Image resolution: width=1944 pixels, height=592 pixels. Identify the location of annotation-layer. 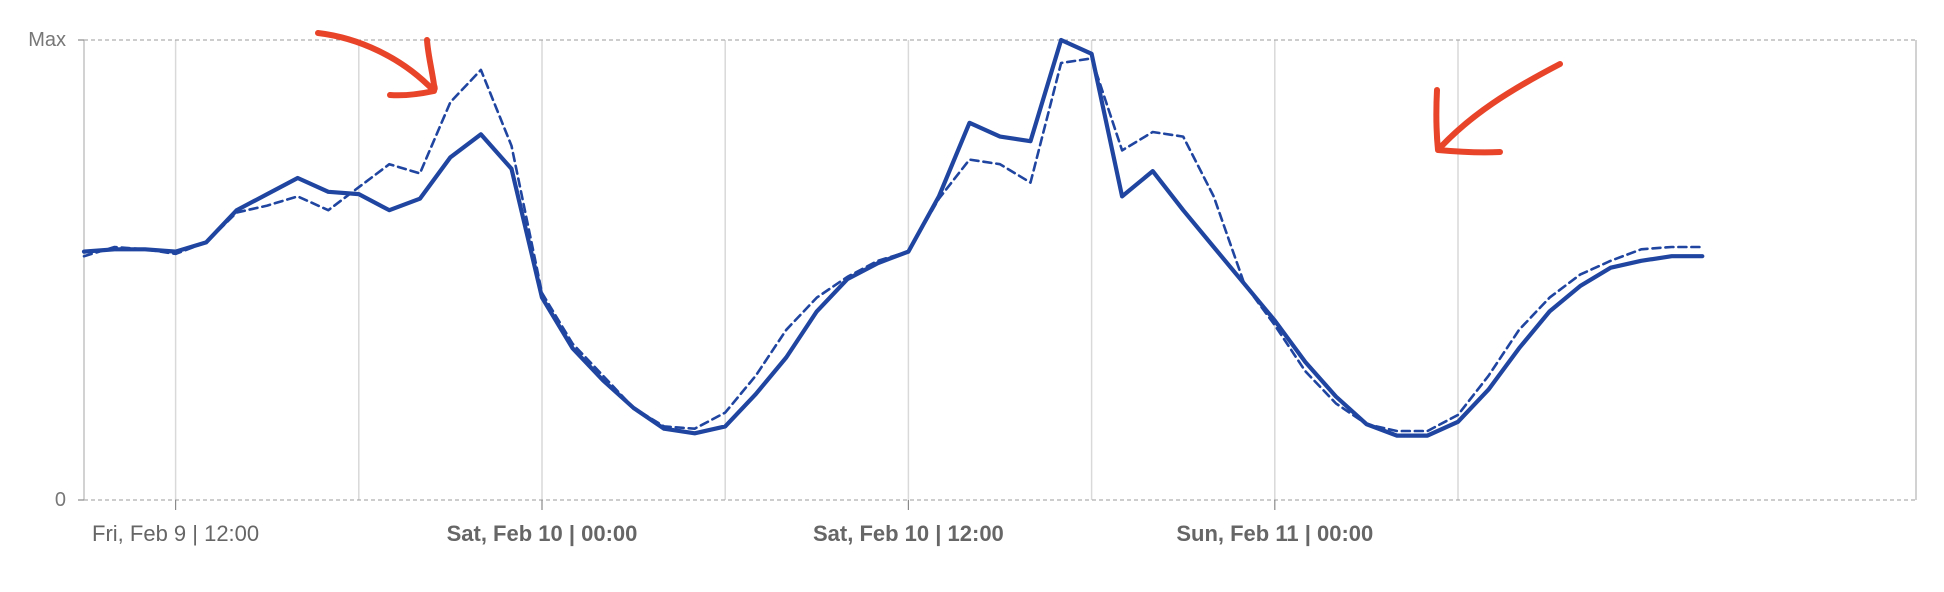
(939, 93).